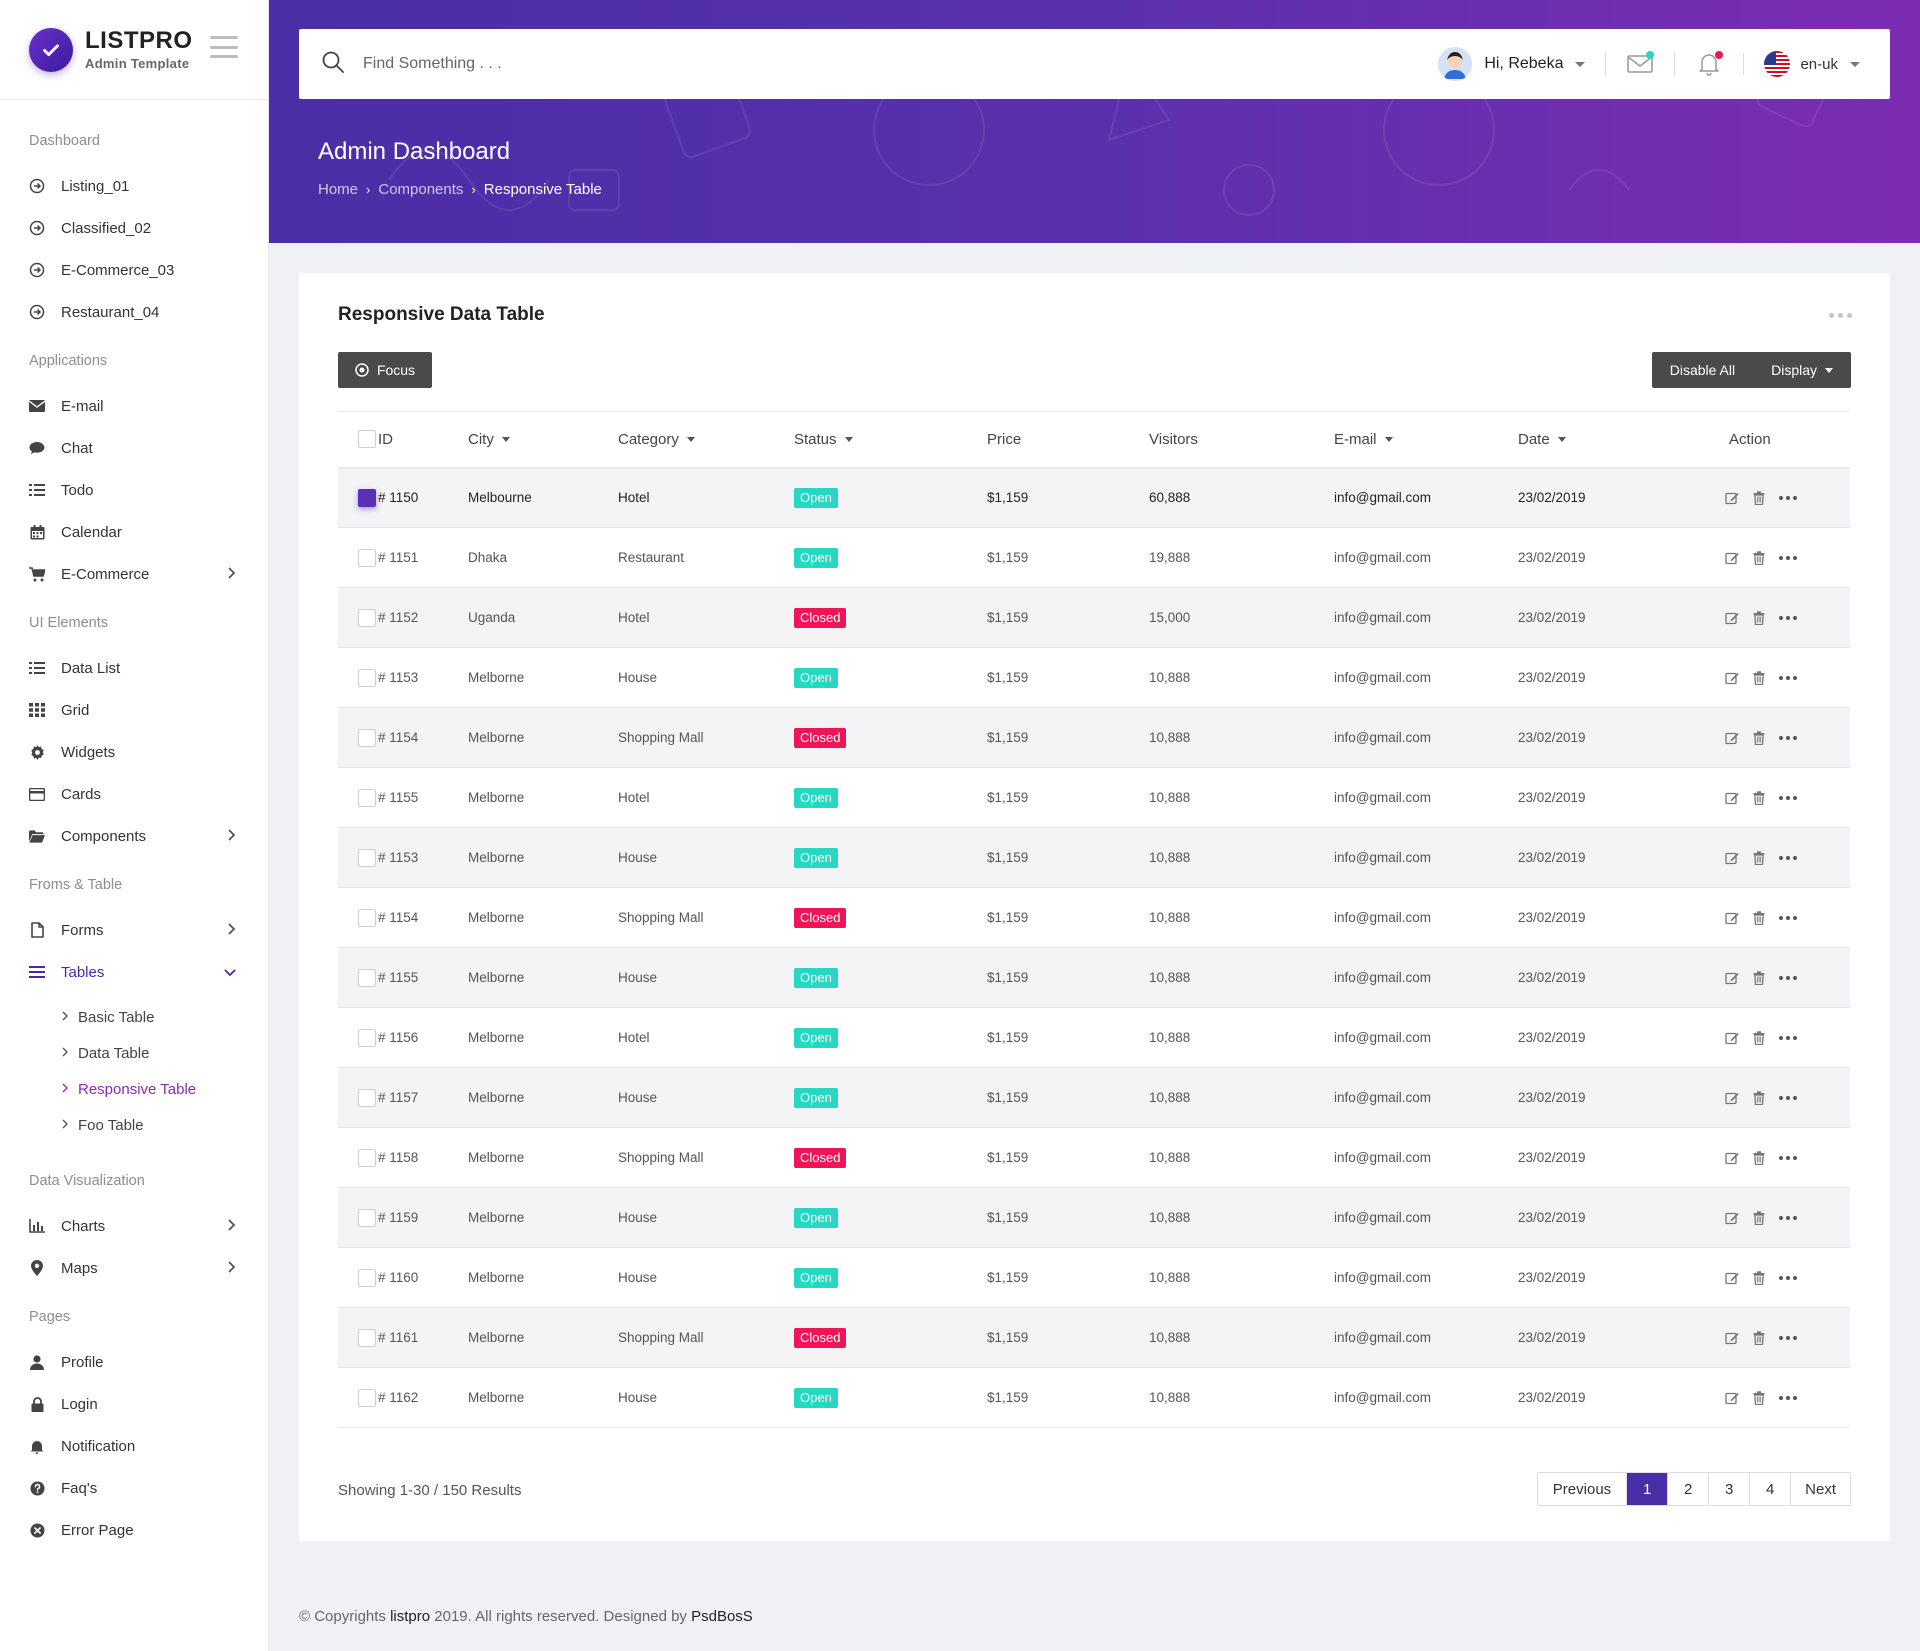 This screenshot has height=1651, width=1920. Describe the element at coordinates (134, 1404) in the screenshot. I see `sidebar-item-login: Login` at that location.